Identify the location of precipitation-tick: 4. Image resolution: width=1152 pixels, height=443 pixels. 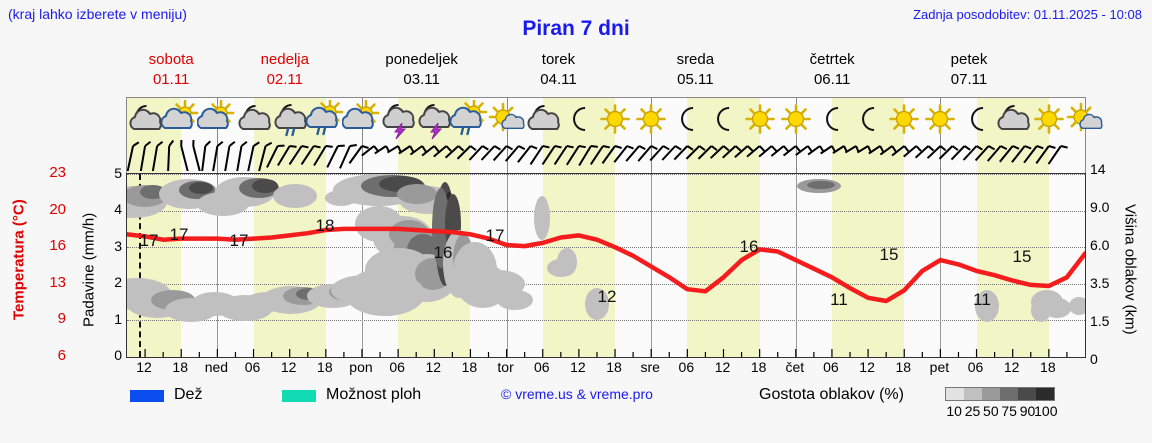
(118, 209).